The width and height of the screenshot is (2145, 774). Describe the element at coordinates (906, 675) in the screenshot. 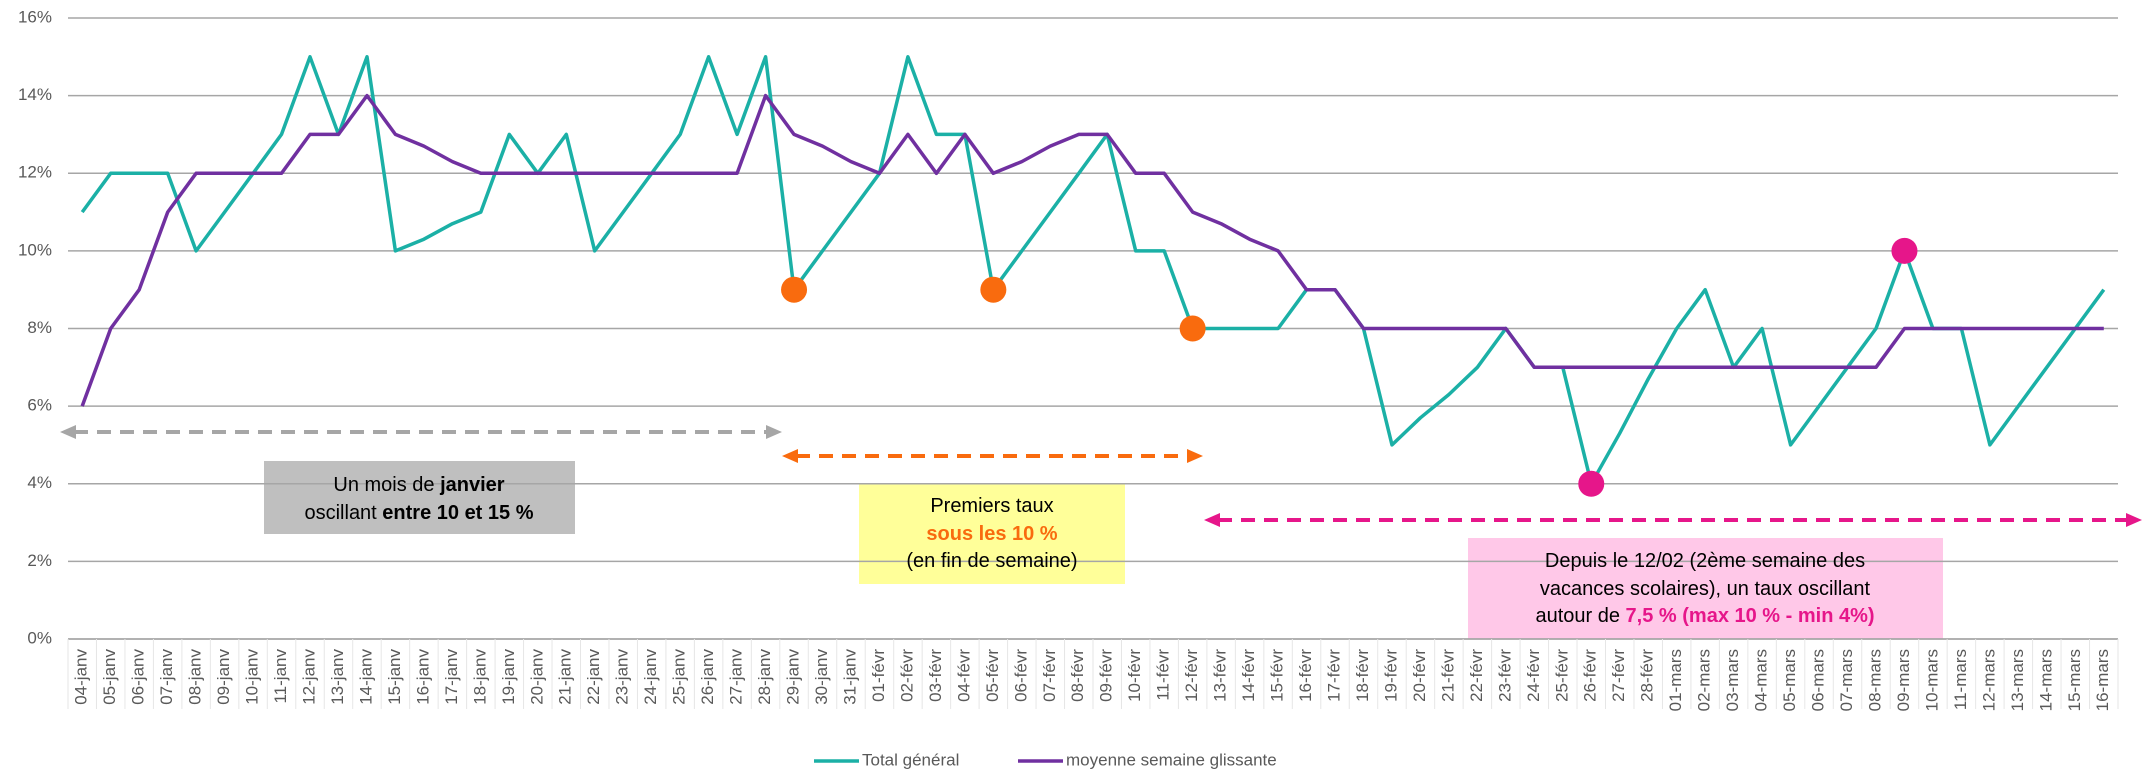

I see `x-tick-label: 02-févr` at that location.